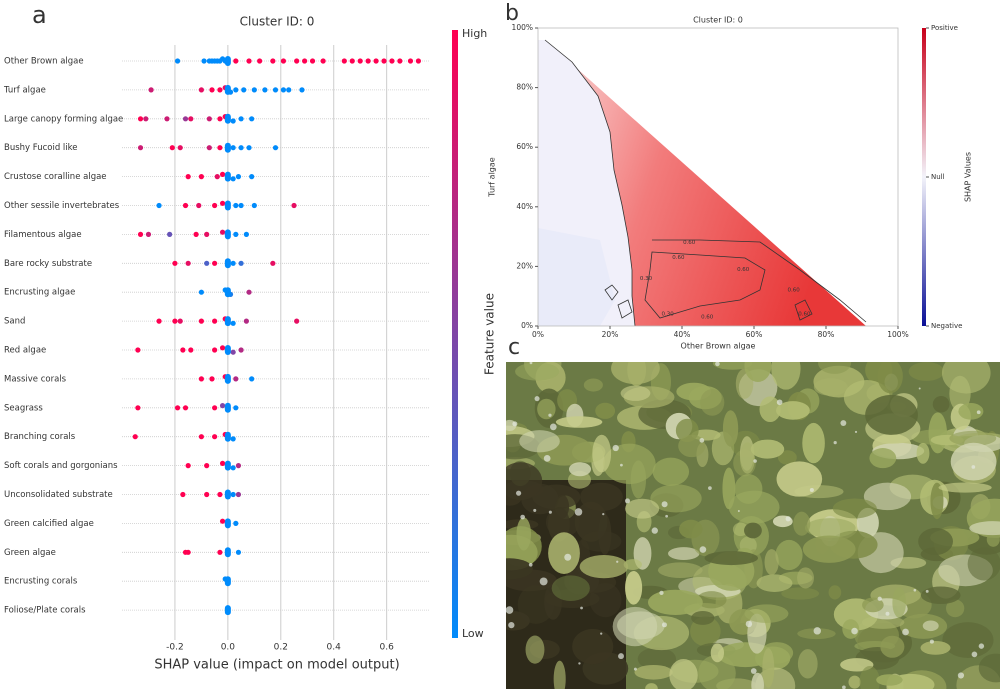 Image resolution: width=1000 pixels, height=689 pixels. What do you see at coordinates (743, 270) in the screenshot?
I see `contour-label: 0.60` at bounding box center [743, 270].